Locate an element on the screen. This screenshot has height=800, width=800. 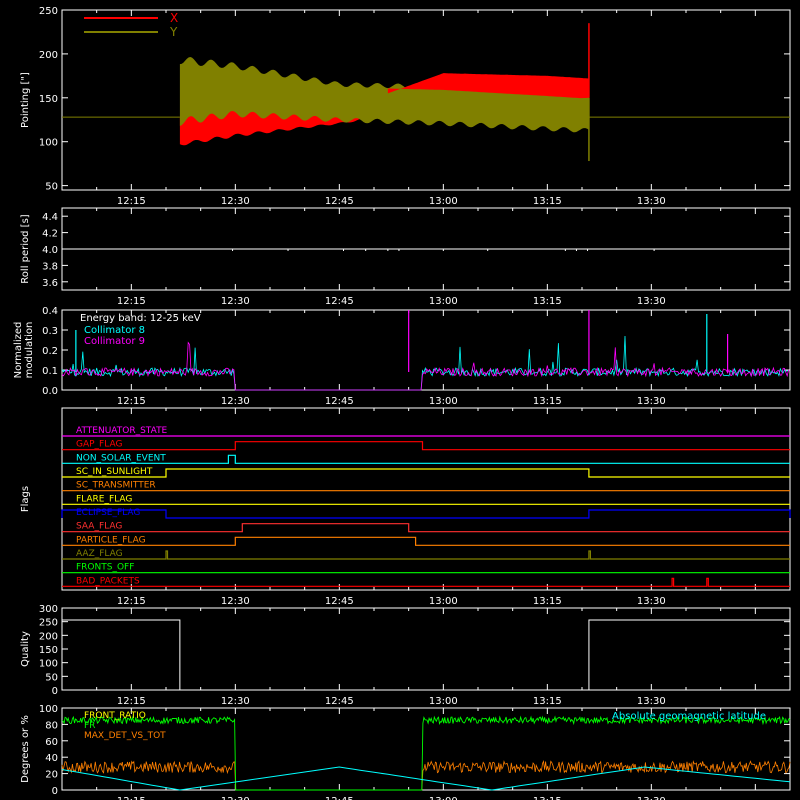
flag-line-bad_packets is located at coordinates (426, 582).